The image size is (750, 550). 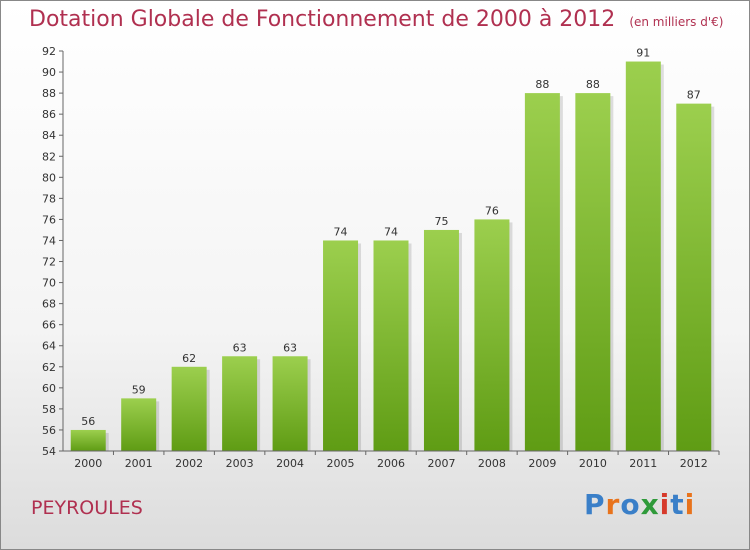 What do you see at coordinates (643, 53) in the screenshot?
I see `bar-value-label: 91` at bounding box center [643, 53].